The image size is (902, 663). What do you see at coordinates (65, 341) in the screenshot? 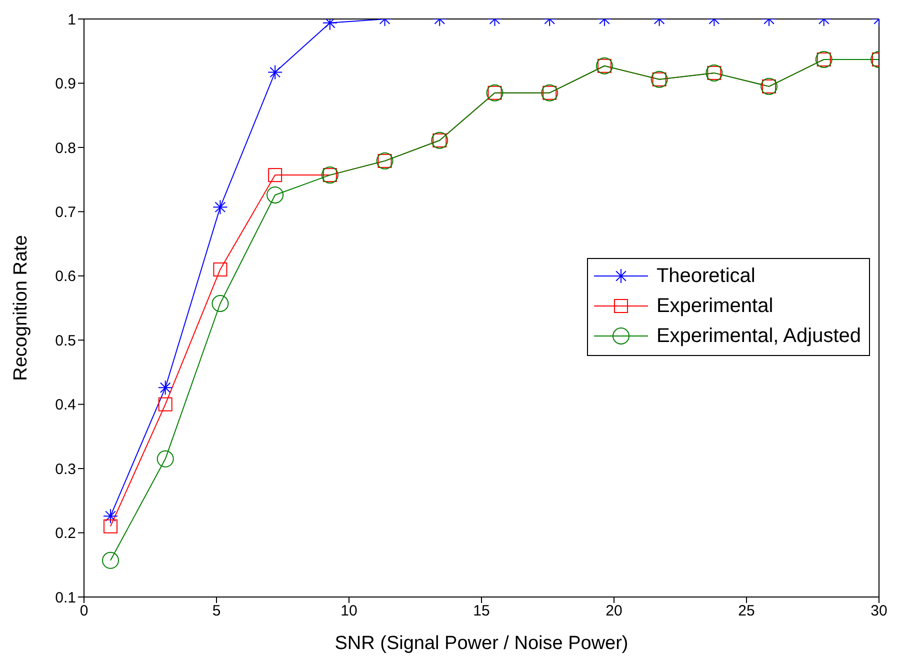
I see `y-tick-label: 0.5` at bounding box center [65, 341].